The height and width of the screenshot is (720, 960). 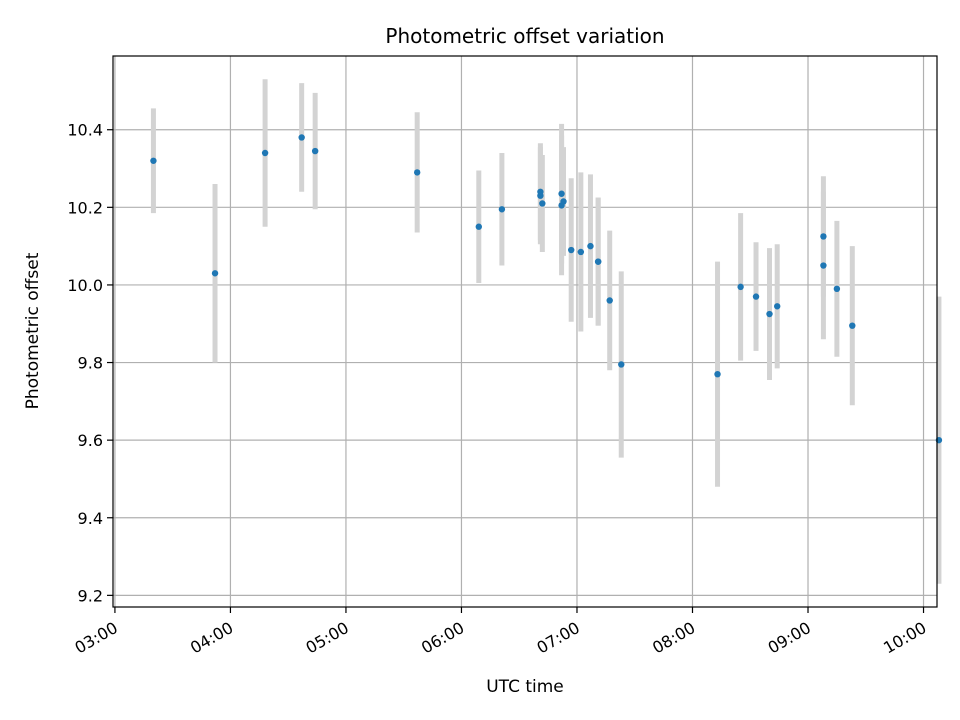 I want to click on x-tick-label: 09:00, so click(x=789, y=638).